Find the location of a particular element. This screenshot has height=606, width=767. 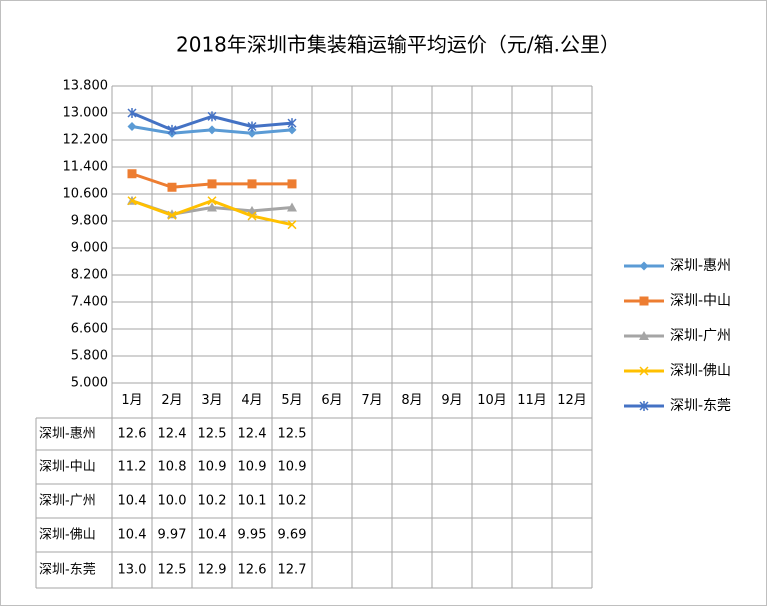

y-tick-label: 11.400 is located at coordinates (86, 167).